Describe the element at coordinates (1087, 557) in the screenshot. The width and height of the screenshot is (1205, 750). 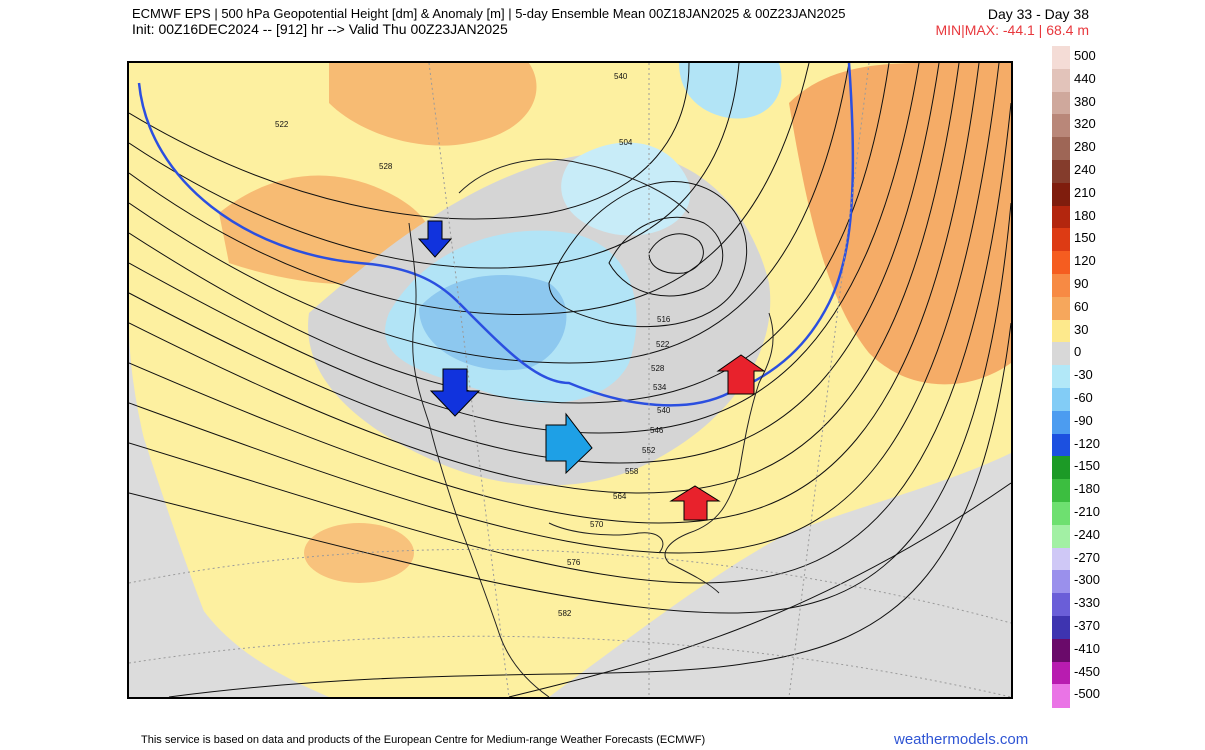
I see `legend-label: -270` at that location.